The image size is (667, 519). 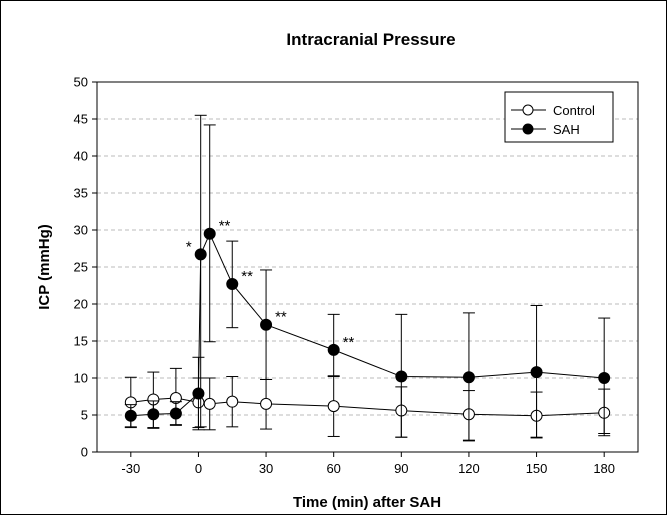 What do you see at coordinates (44, 267) in the screenshot?
I see `y-axis-label: ICP (mmHg)` at bounding box center [44, 267].